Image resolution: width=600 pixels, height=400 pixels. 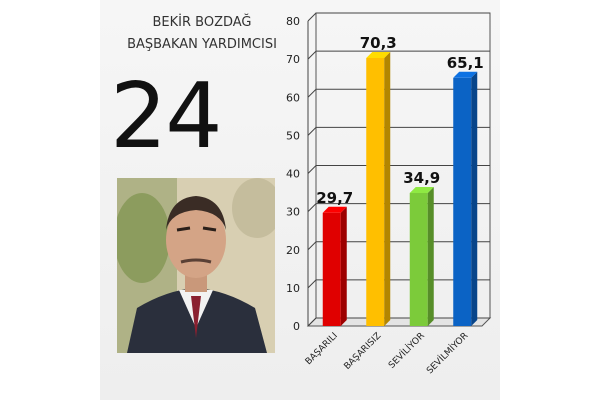 I want to click on y-tick-label: 60, so click(x=293, y=97).